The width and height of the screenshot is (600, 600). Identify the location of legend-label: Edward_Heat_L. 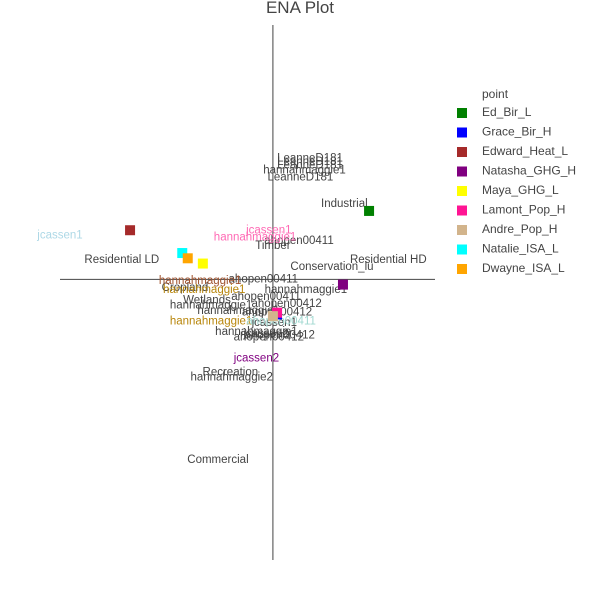
(525, 151).